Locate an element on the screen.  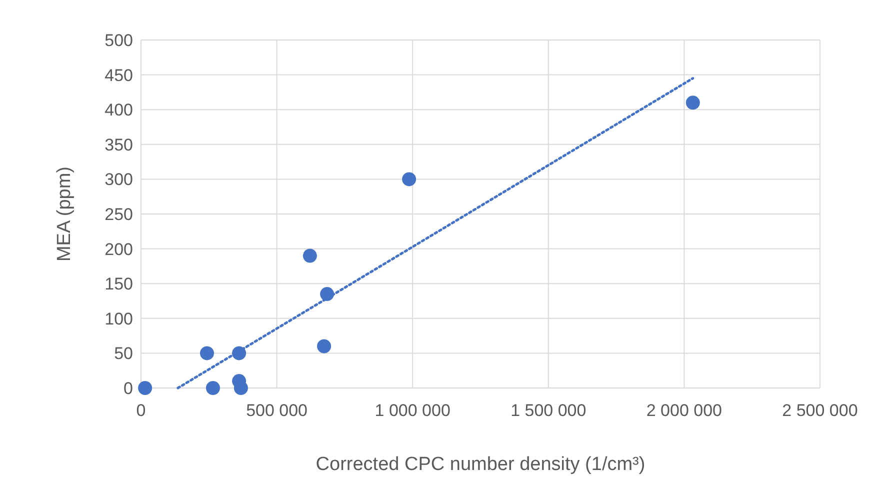
x-tick-label: 2 000 000 is located at coordinates (684, 410).